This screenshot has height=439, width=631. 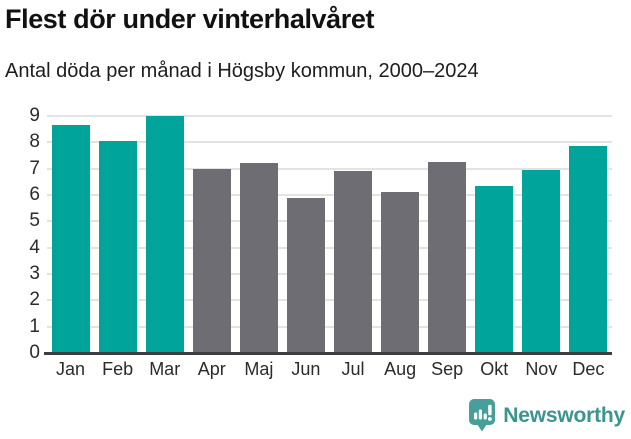 I want to click on x-tick-label: Sep, so click(x=447, y=369).